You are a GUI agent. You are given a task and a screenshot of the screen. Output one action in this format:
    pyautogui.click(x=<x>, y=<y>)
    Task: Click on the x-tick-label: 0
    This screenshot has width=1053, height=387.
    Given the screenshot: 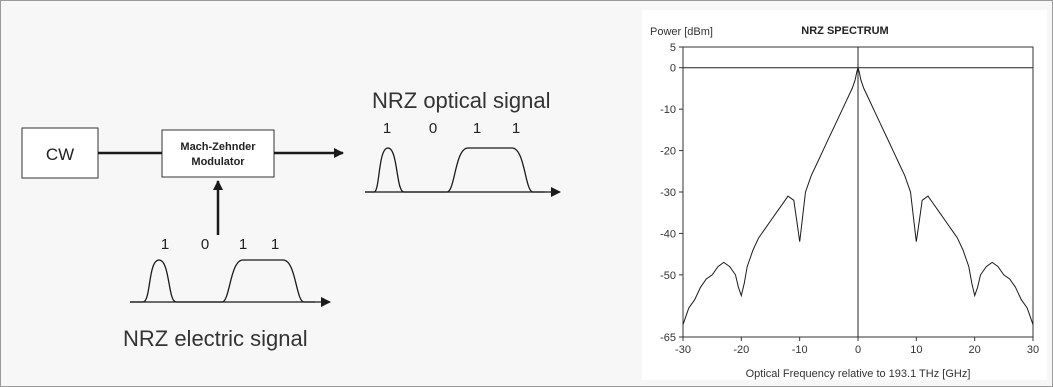 What is the action you would take?
    pyautogui.click(x=858, y=350)
    